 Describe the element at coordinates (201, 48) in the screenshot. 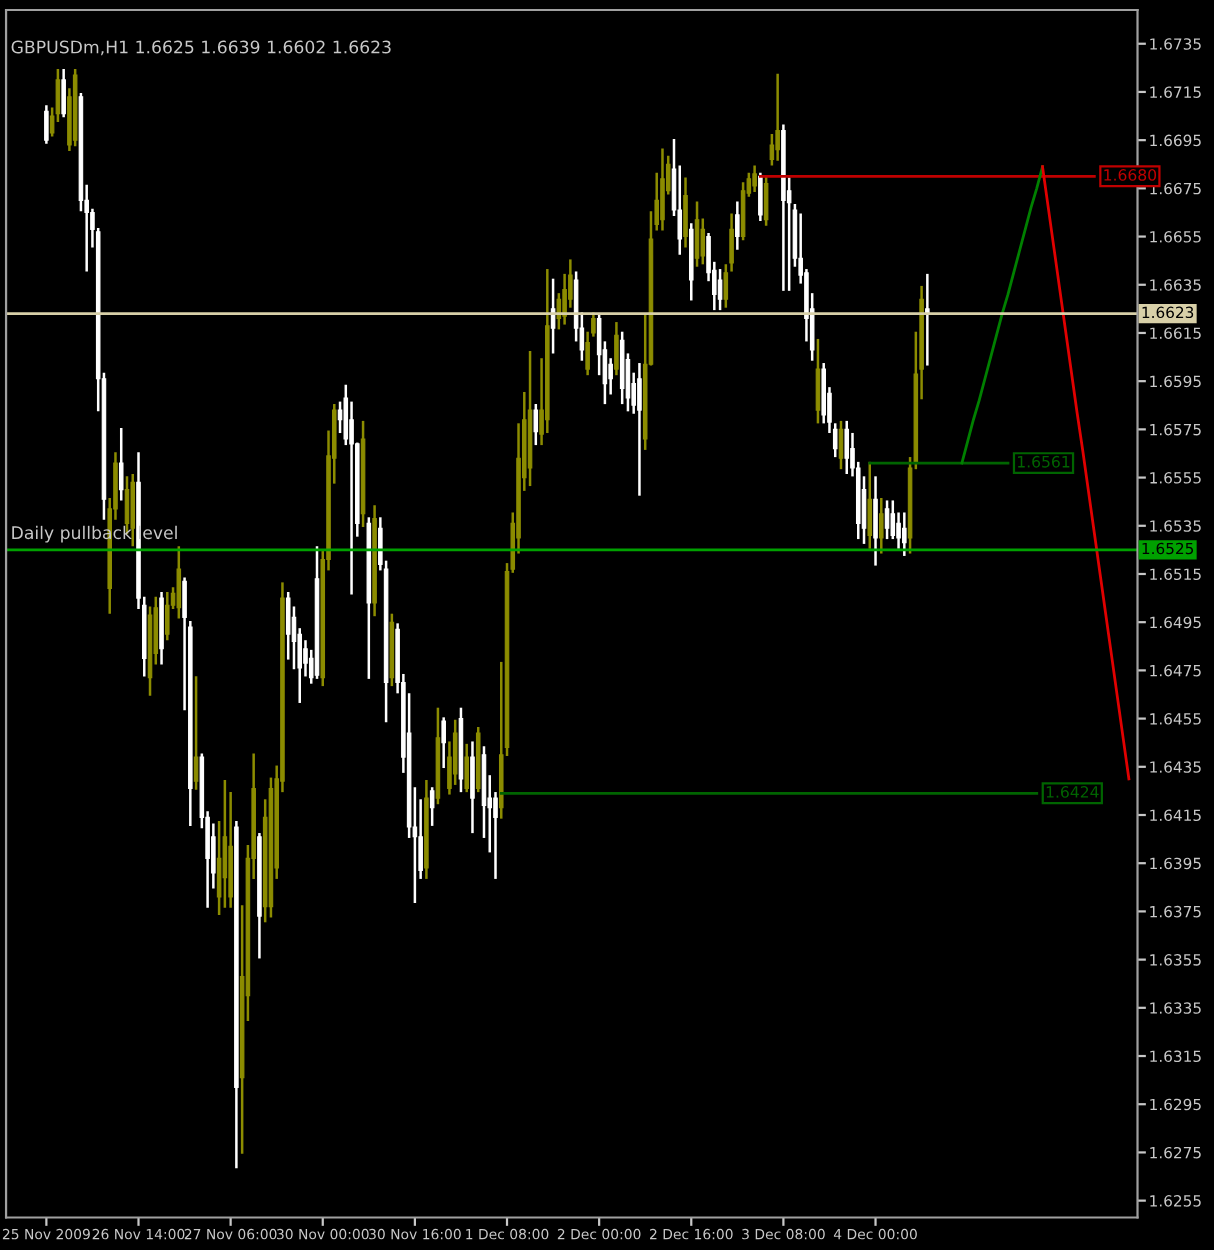

I see `text: GBPUSDm,H1 1.6625 1.6639 1.6602 1.6623` at that location.